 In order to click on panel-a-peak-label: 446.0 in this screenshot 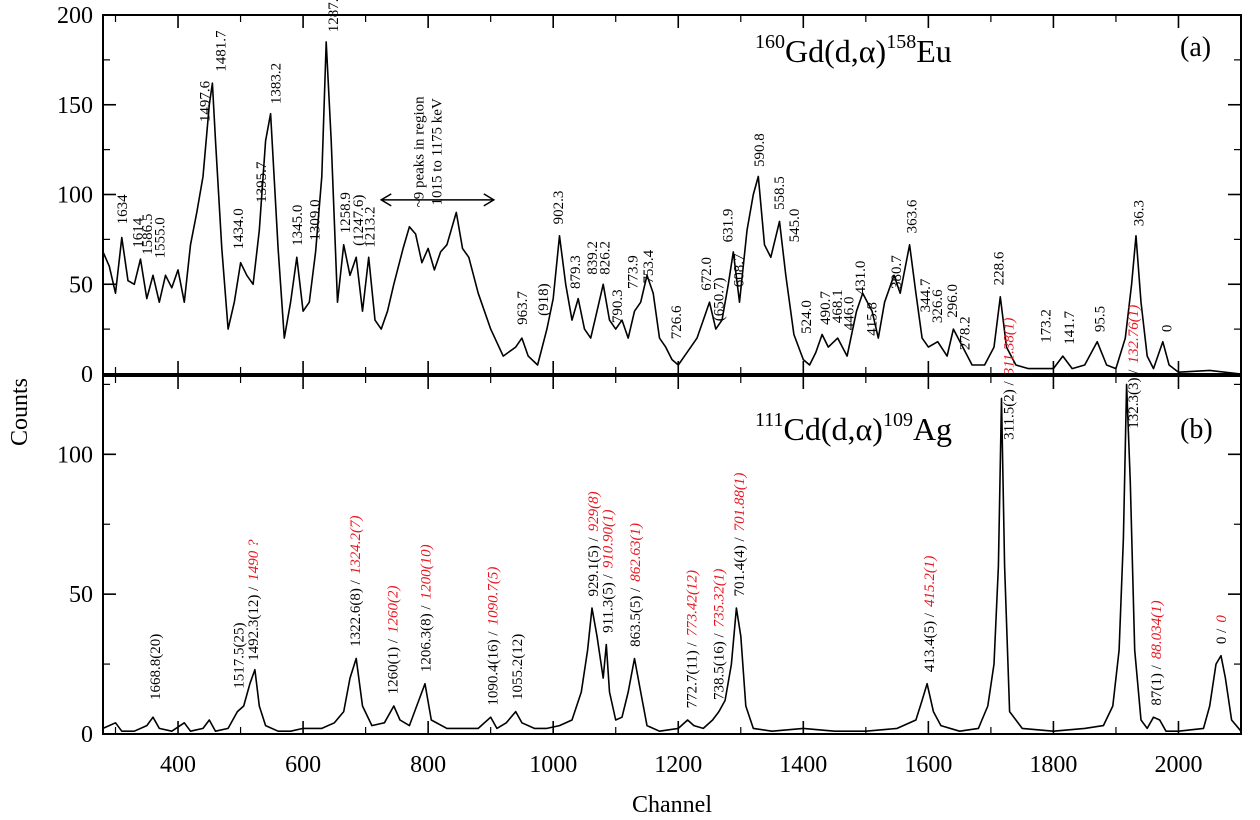, I will do `click(849, 314)`.